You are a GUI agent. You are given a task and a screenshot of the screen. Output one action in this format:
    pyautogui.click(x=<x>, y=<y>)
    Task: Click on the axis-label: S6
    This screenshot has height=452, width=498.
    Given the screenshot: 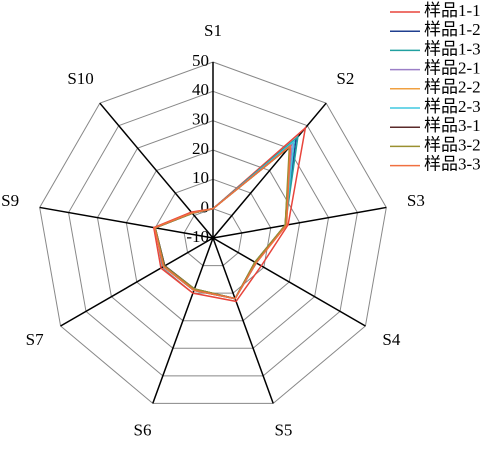 What is the action you would take?
    pyautogui.click(x=143, y=429)
    